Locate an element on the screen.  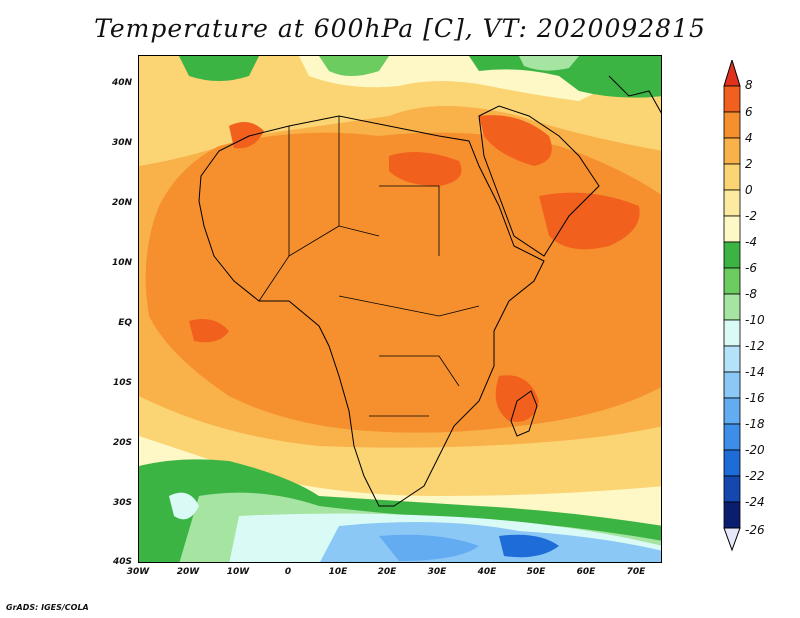
lat-label: 20N is located at coordinates (121, 203).